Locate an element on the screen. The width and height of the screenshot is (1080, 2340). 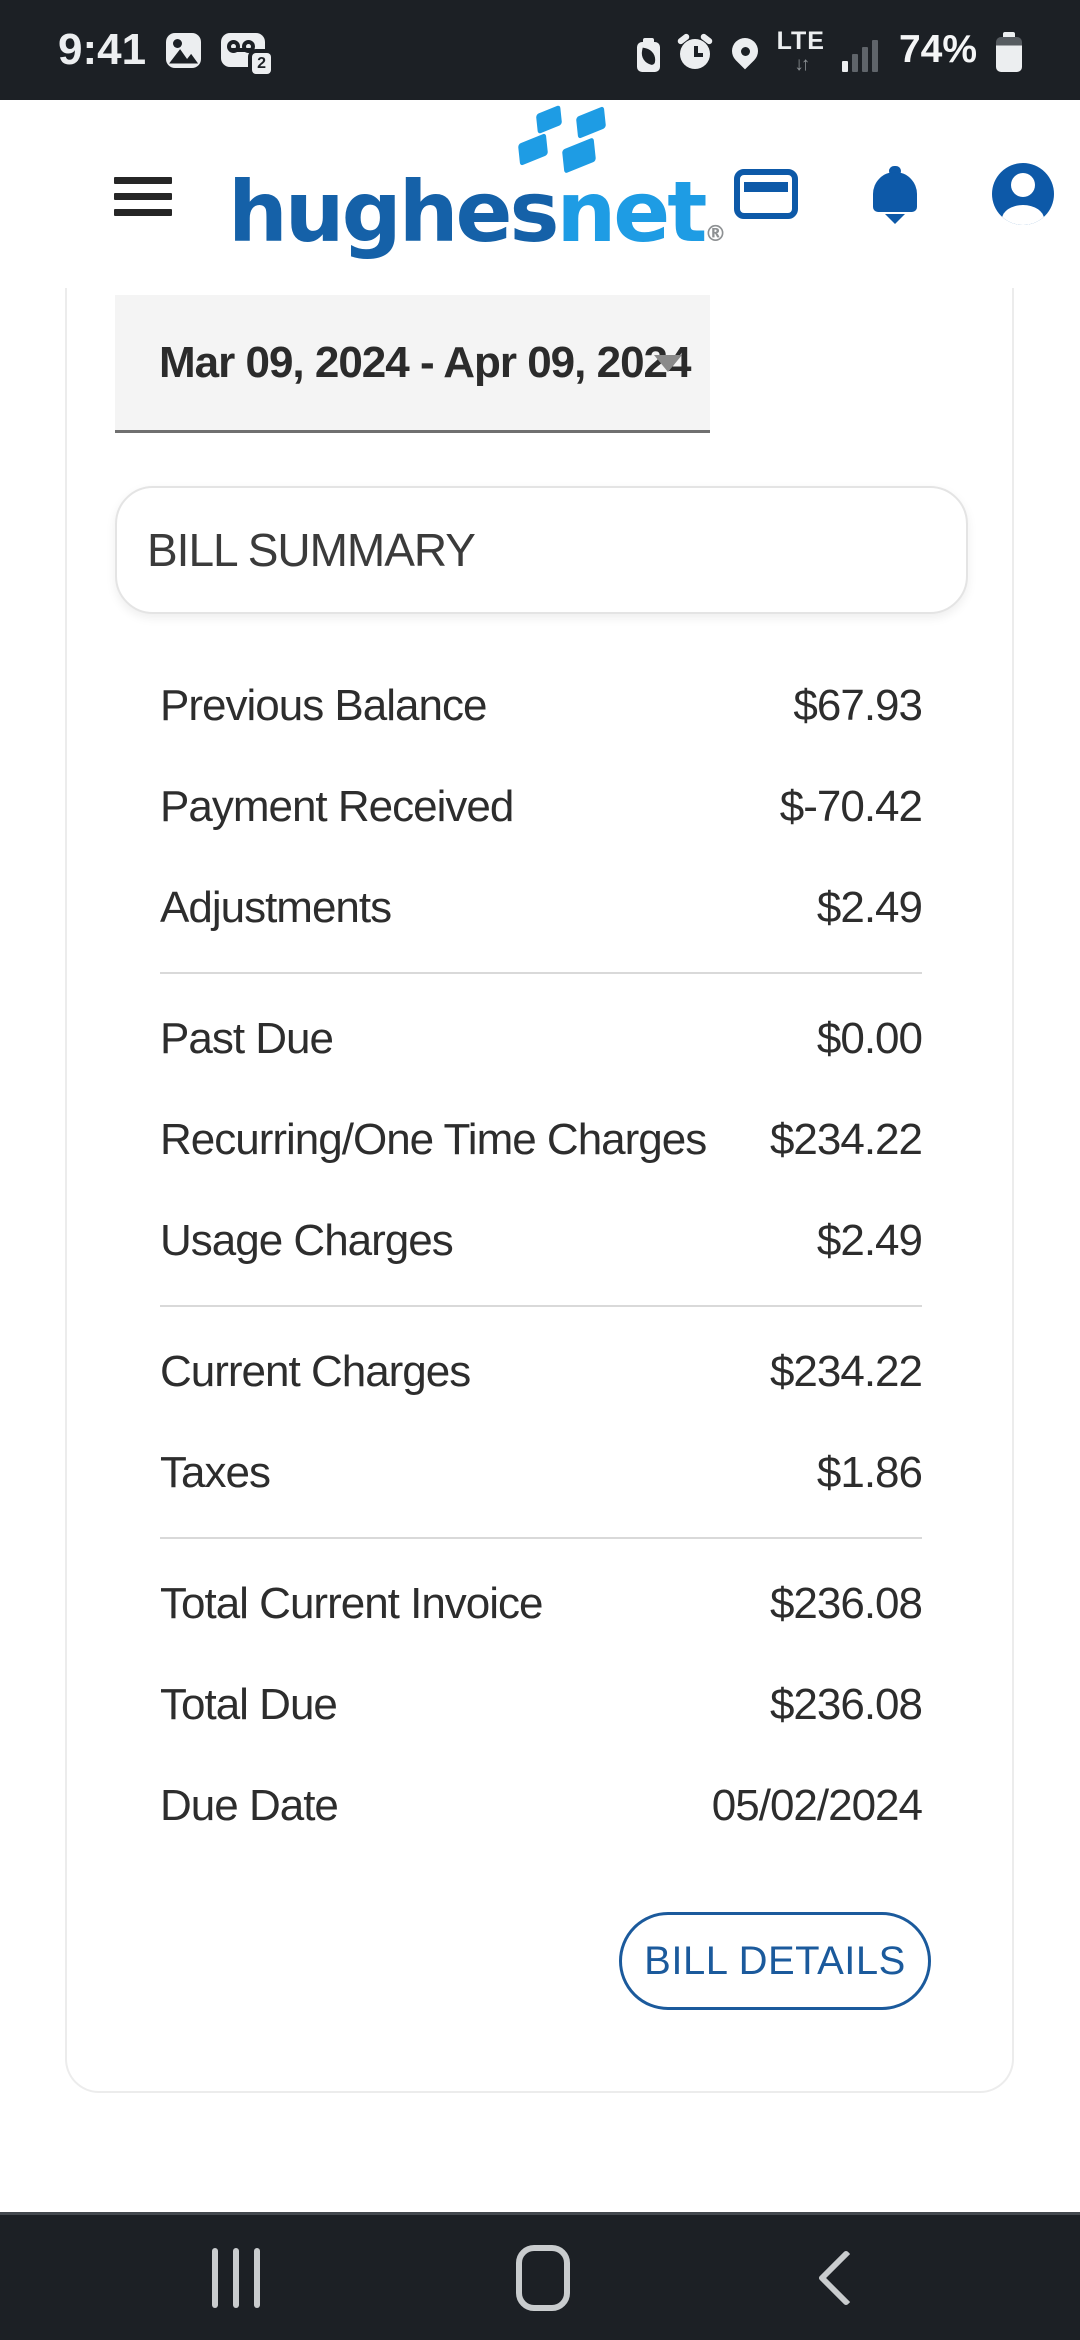
row-current-charges: Current Charges $234.22 is located at coordinates (541, 1371).